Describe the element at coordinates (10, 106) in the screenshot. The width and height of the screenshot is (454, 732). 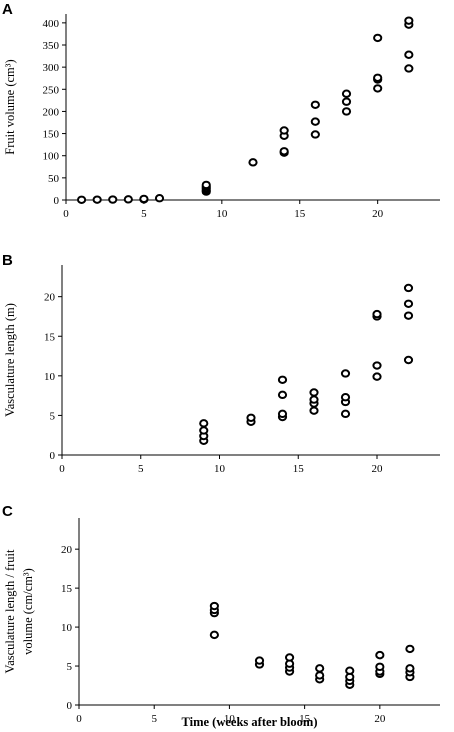
I see `y-axis-title: Fruit volume (cm³)` at that location.